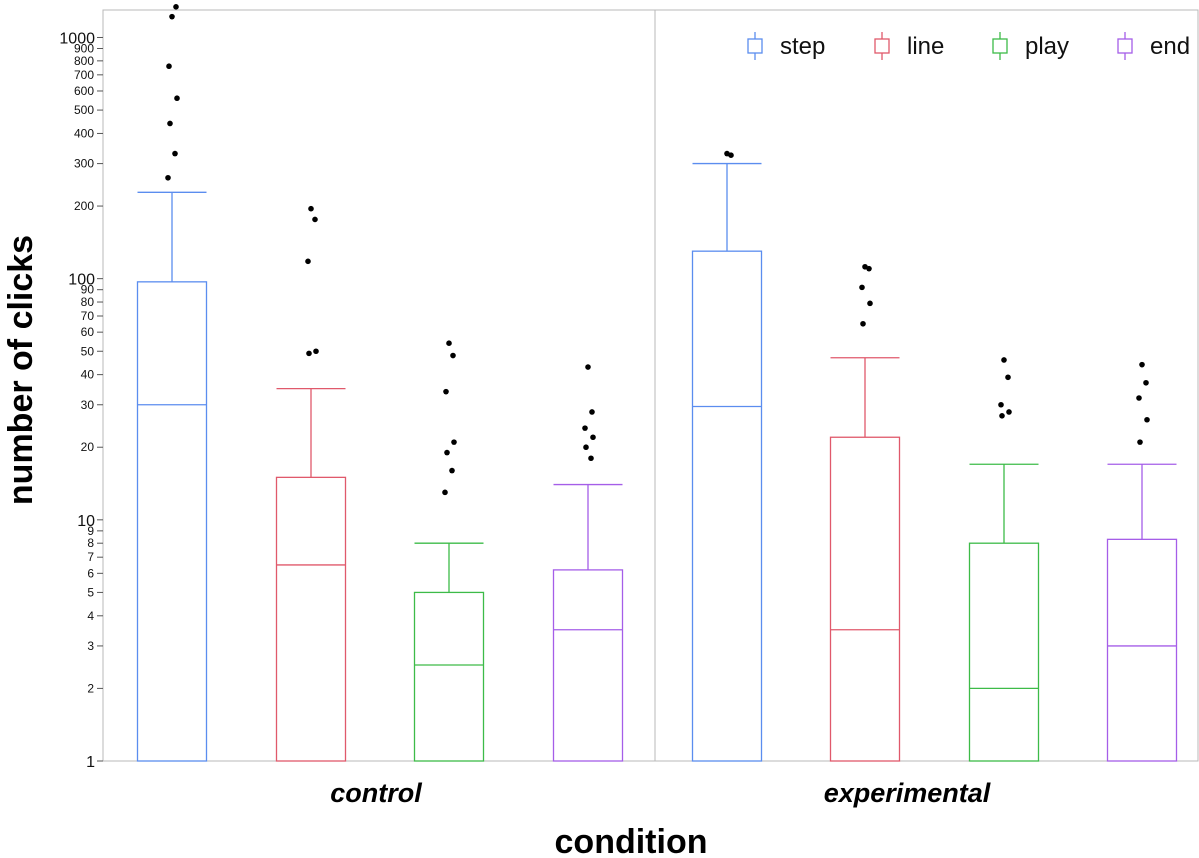  Describe the element at coordinates (84, 49) in the screenshot. I see `y-tick-label: 900` at that location.